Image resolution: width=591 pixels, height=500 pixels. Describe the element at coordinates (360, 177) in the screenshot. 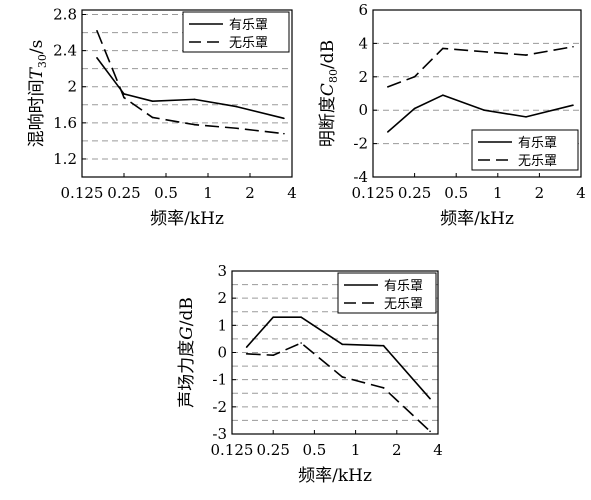

I see `y-tick-label: -4` at that location.